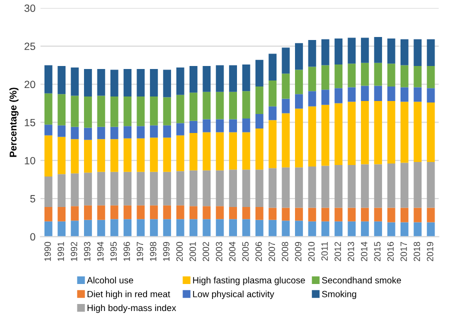  What do you see at coordinates (364, 252) in the screenshot?
I see `x-tick-label: 2014` at bounding box center [364, 252].